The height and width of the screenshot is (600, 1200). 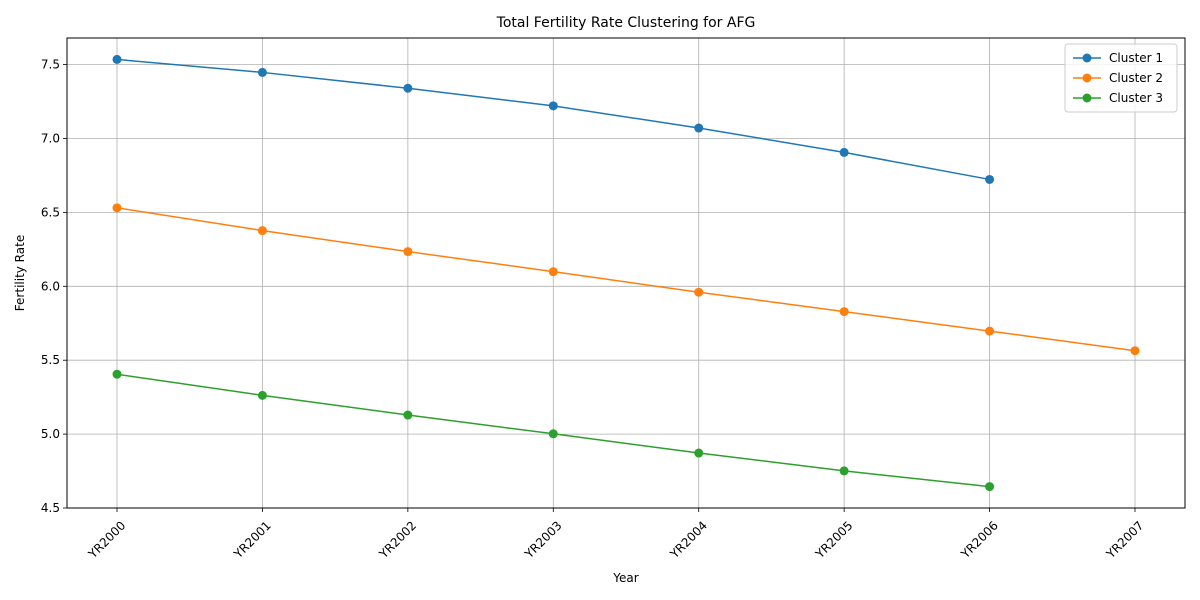 I want to click on legend-label: Cluster 3, so click(x=1136, y=98).